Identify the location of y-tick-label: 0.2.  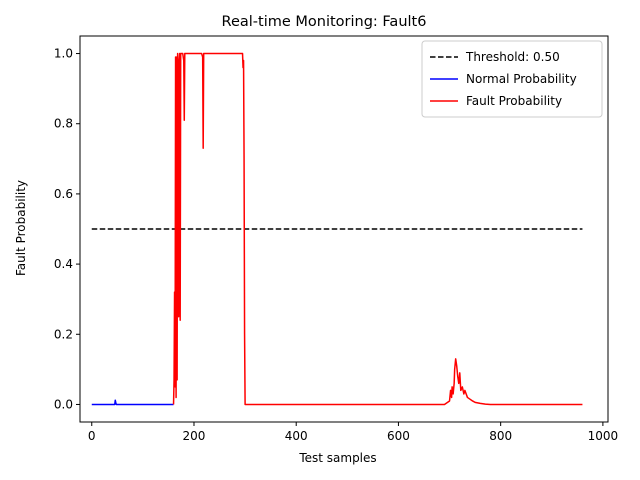
(63, 334).